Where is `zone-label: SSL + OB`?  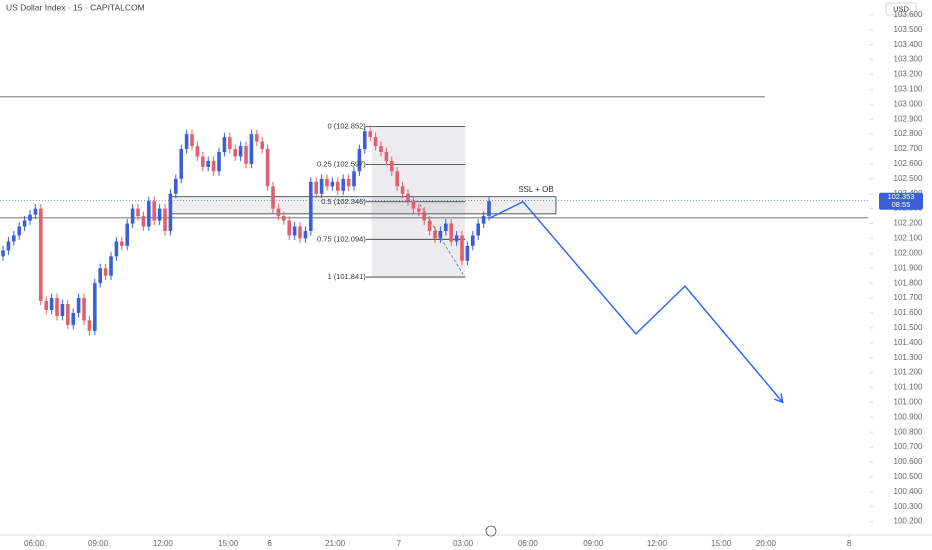
zone-label: SSL + OB is located at coordinates (536, 189).